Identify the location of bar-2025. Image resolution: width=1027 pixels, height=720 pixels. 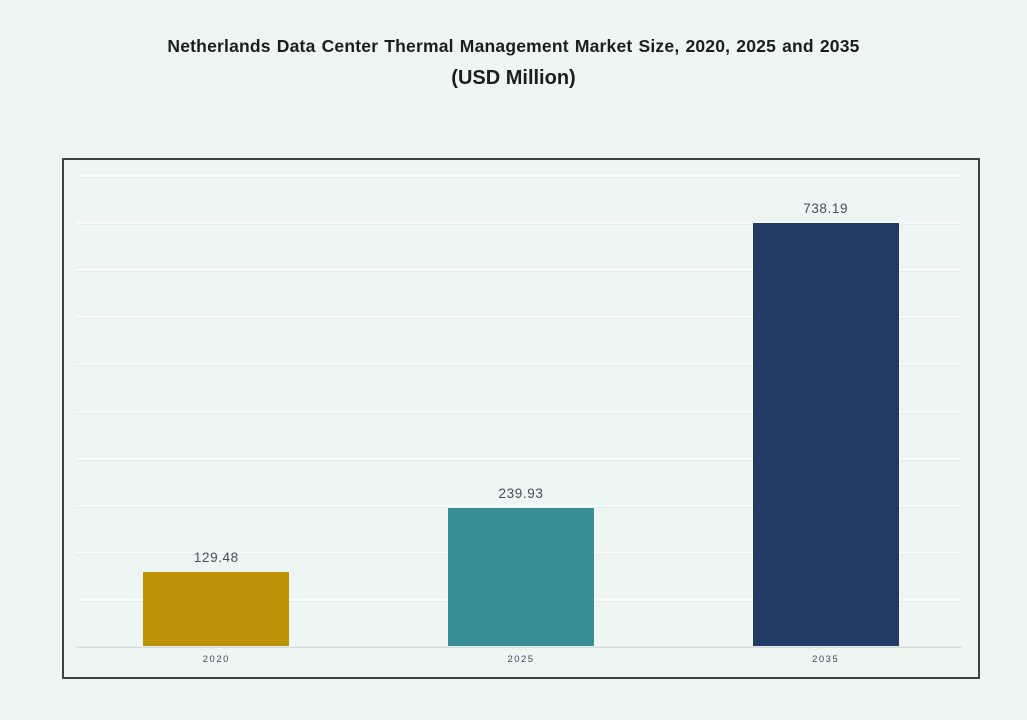
(521, 577).